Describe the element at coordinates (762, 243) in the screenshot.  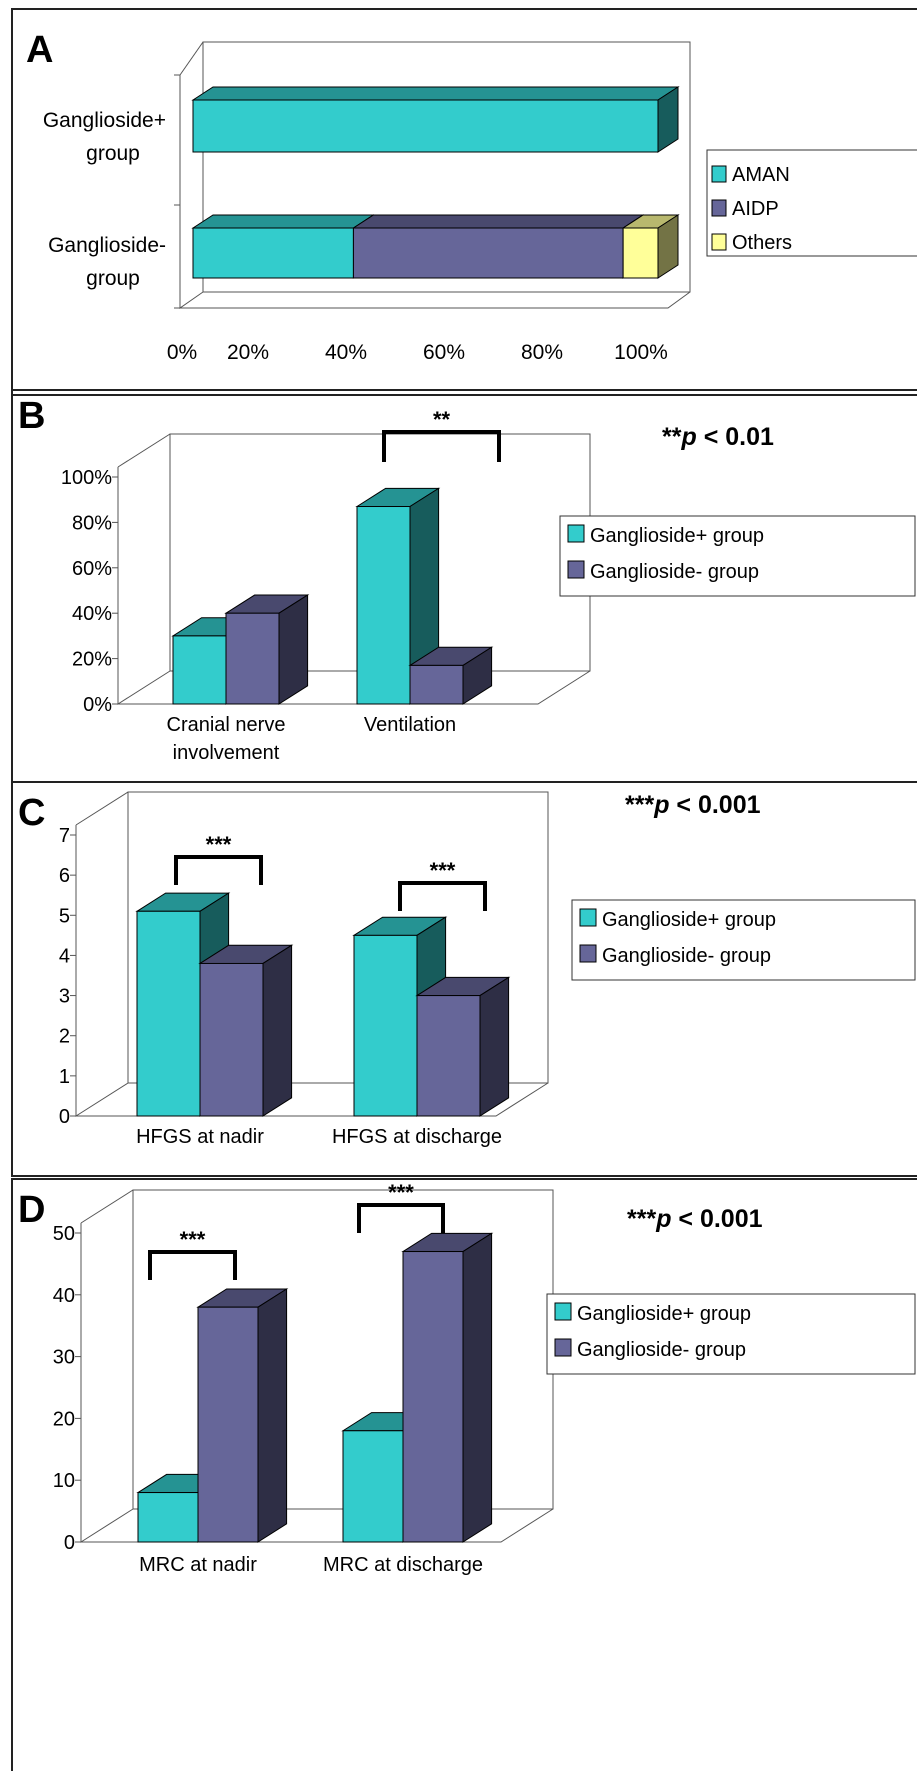
I see `legend-label: Others` at that location.